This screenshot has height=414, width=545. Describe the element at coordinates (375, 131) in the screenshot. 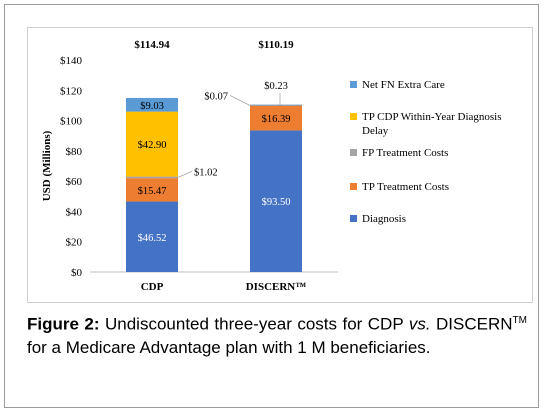

I see `legend-label-line: Delay` at that location.